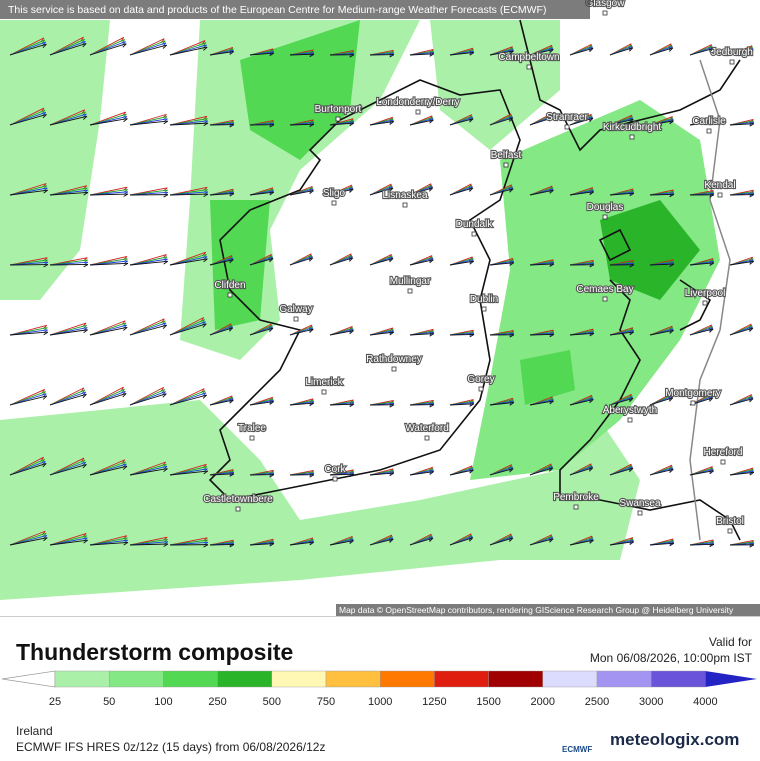 The height and width of the screenshot is (761, 760). I want to click on place-label: Liverpool, so click(705, 293).